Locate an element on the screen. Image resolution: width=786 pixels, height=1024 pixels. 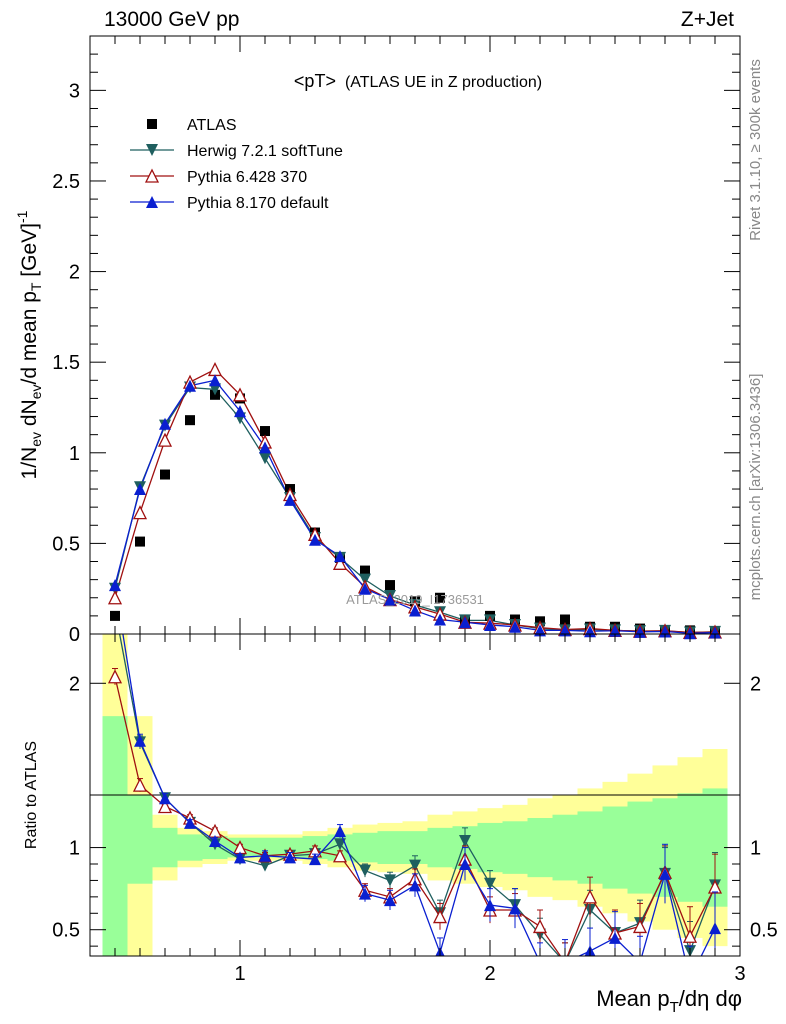
x-tick-label: 3 is located at coordinates (739, 974).